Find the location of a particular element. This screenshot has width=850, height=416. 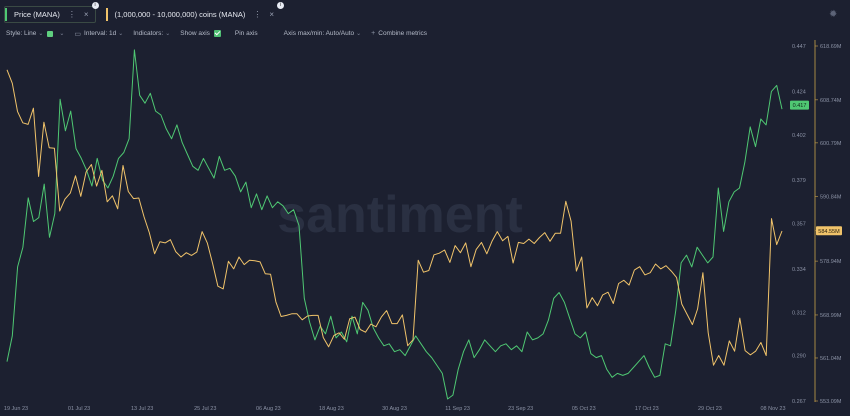

coins-tick-label: 553.09M is located at coordinates (831, 402).